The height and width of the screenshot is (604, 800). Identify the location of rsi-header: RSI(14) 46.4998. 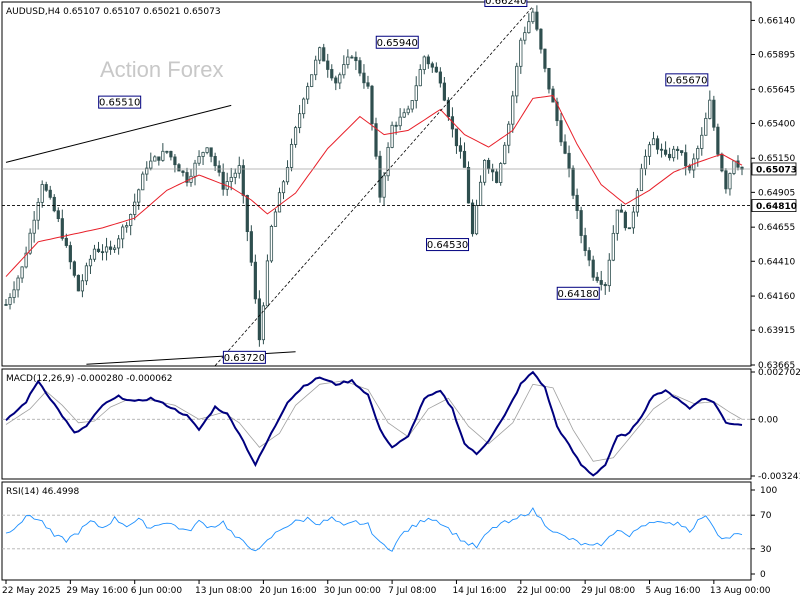
(42, 492).